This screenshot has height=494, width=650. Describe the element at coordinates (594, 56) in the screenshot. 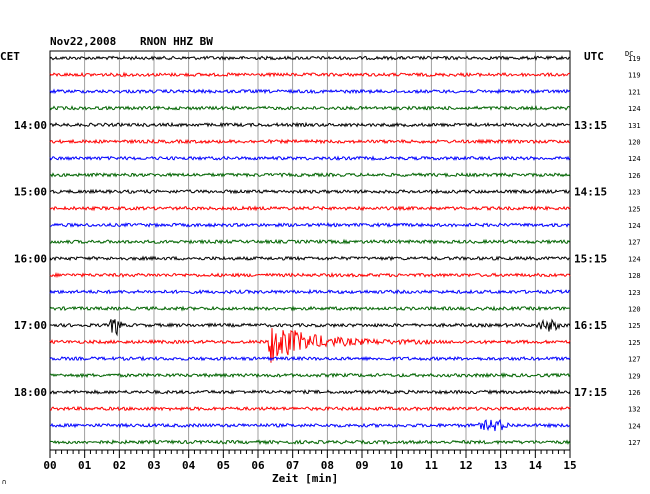

I see `right-axis-label: UTC` at that location.